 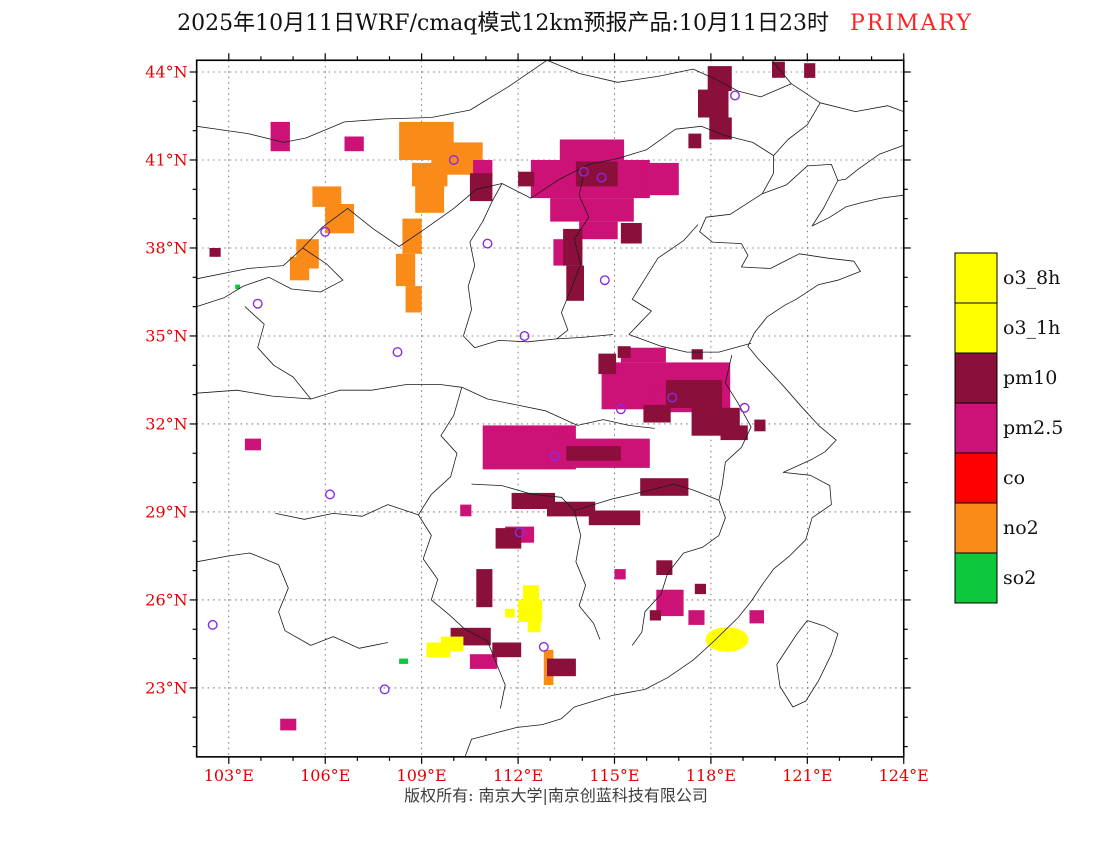 What do you see at coordinates (166, 247) in the screenshot?
I see `lat-tick-label: 38°N` at bounding box center [166, 247].